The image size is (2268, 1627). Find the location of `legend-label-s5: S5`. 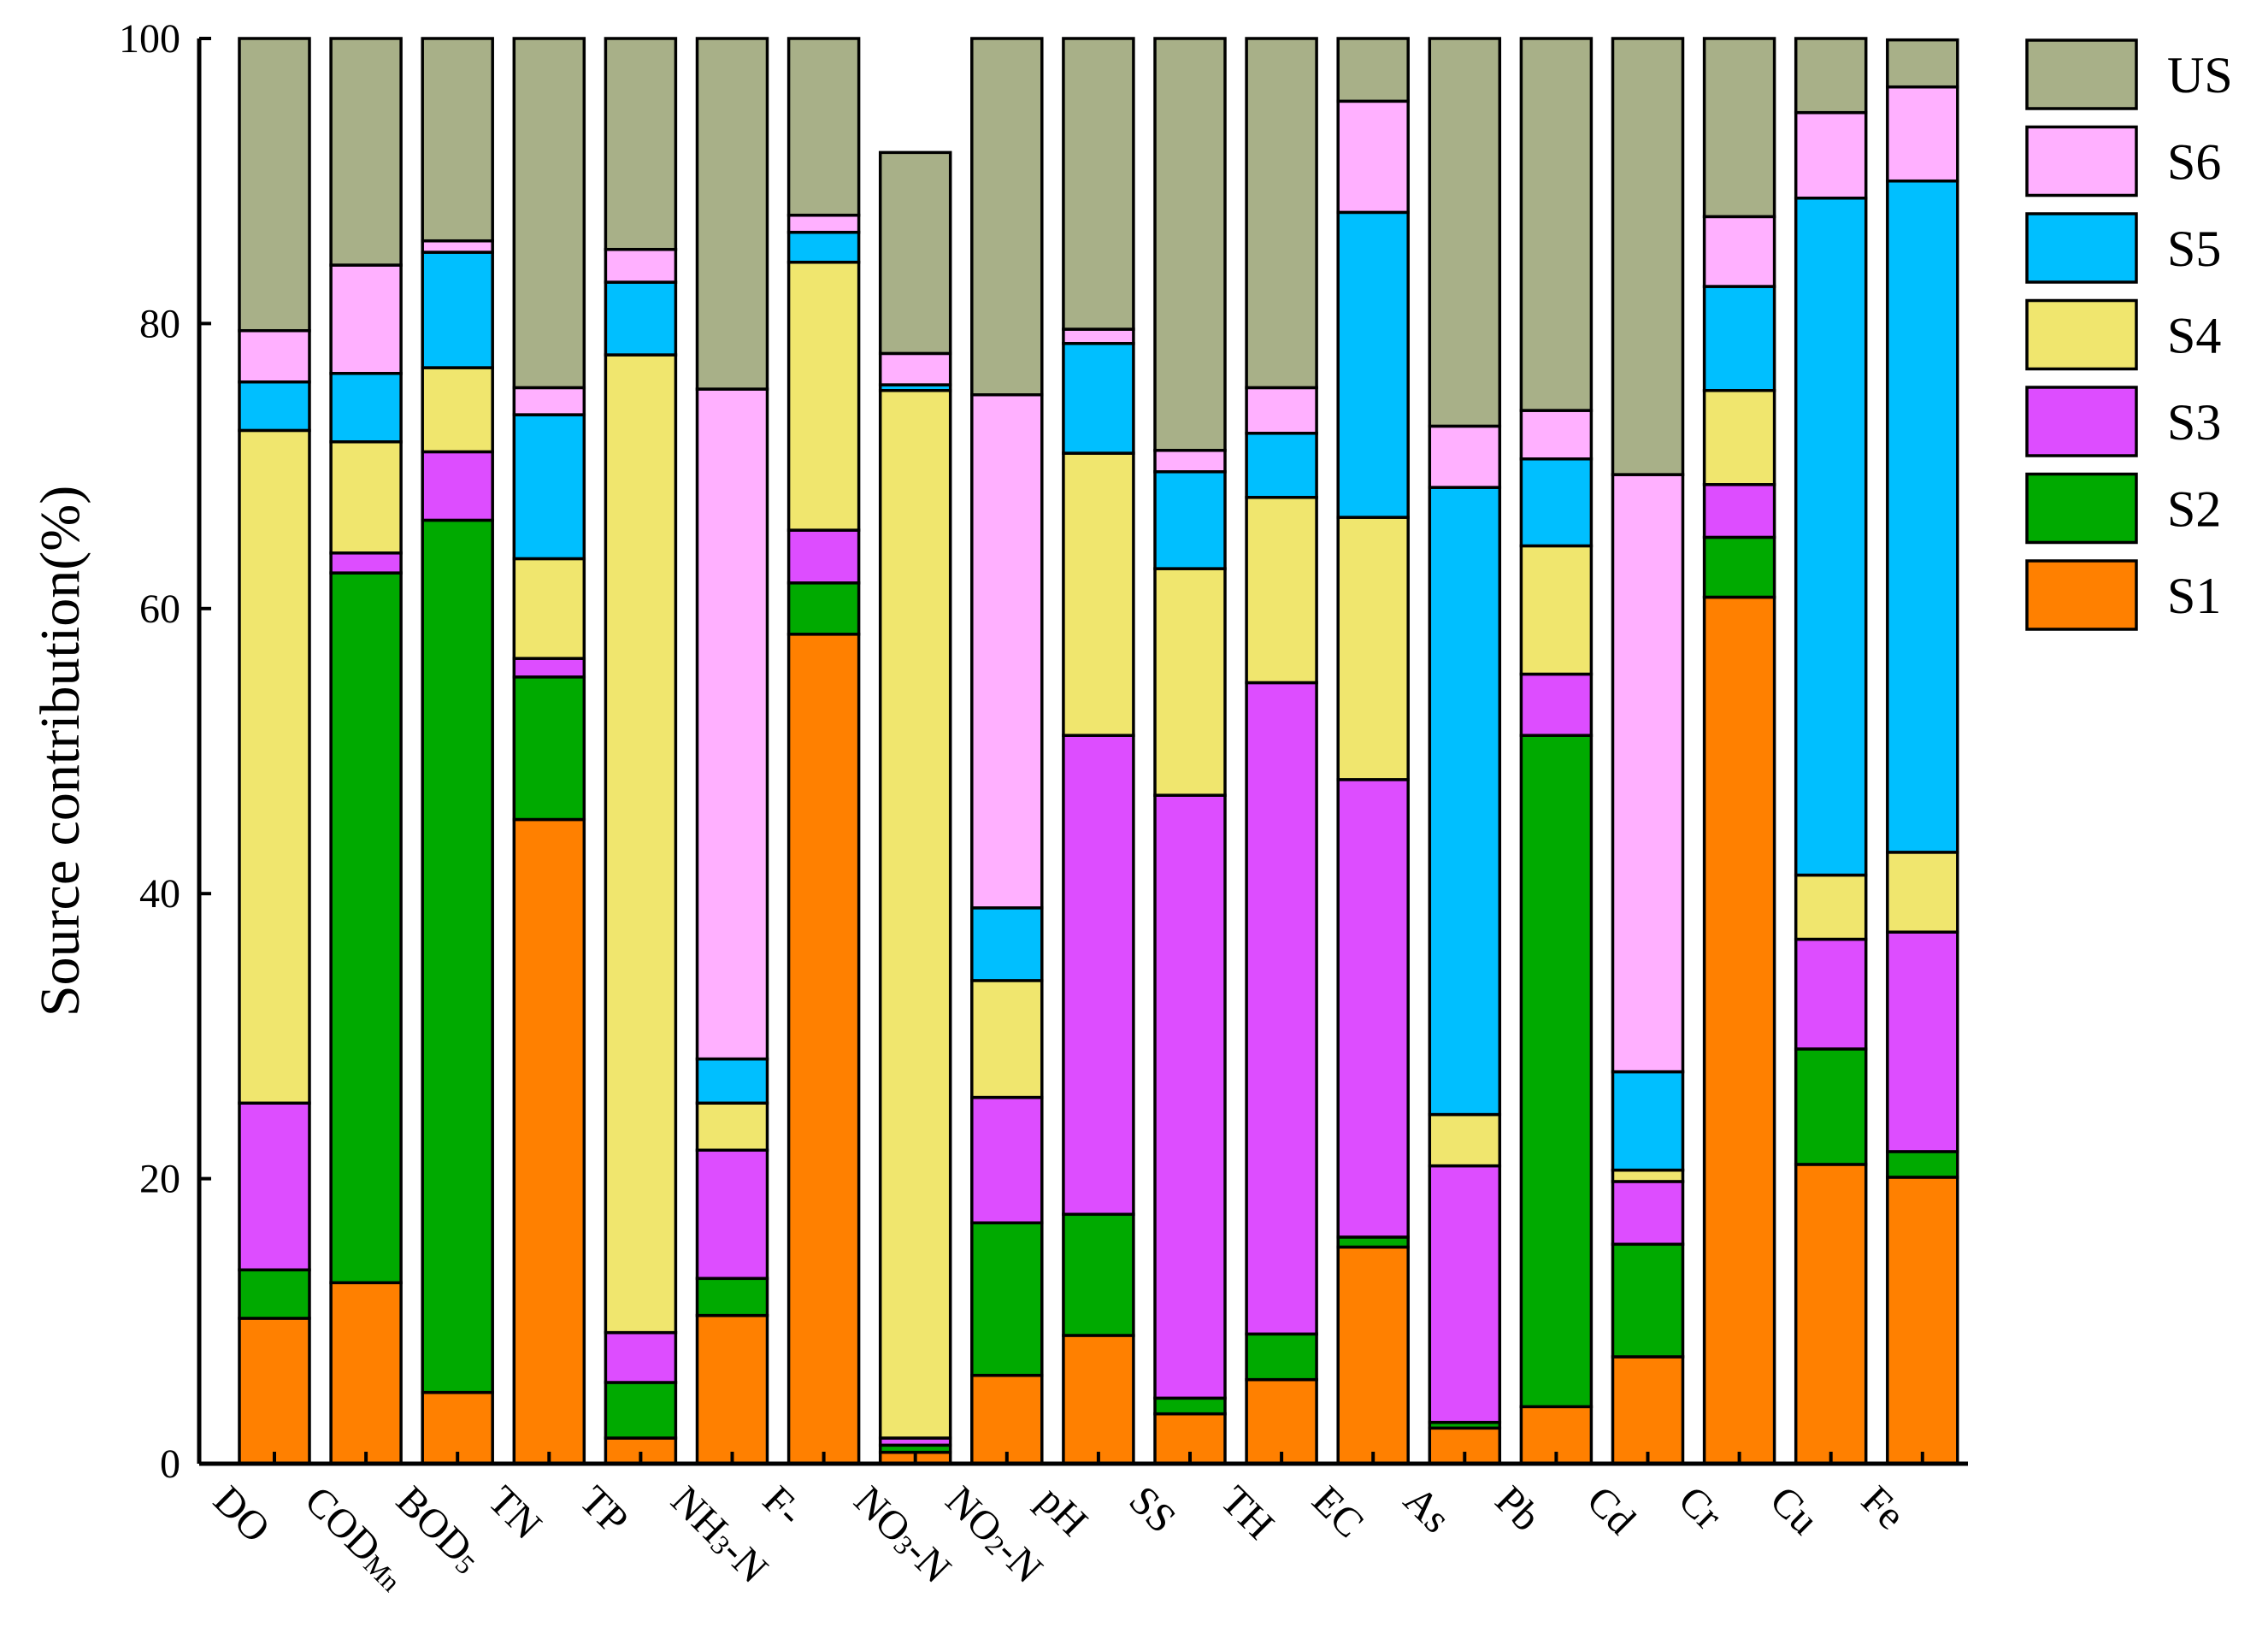

legend-label-s5: S5 is located at coordinates (2194, 249).